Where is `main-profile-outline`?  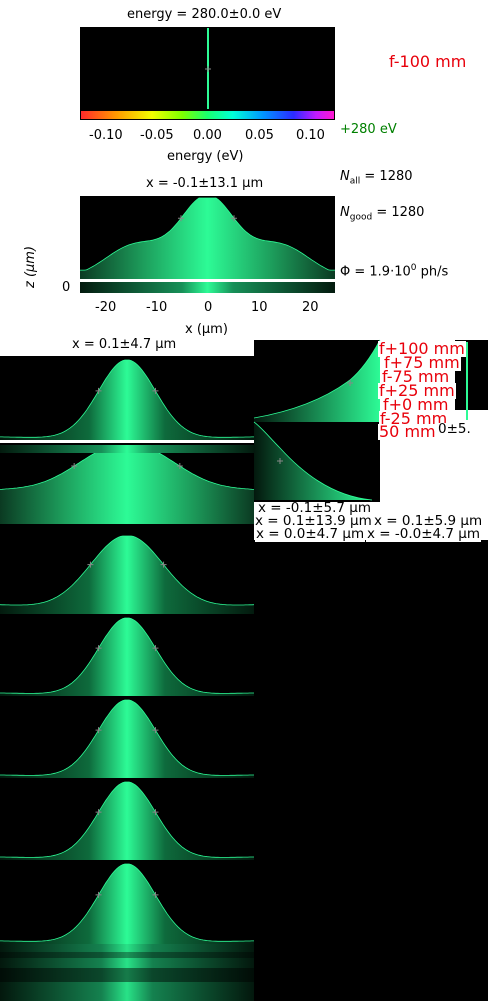
main-profile-outline is located at coordinates (207, 234).